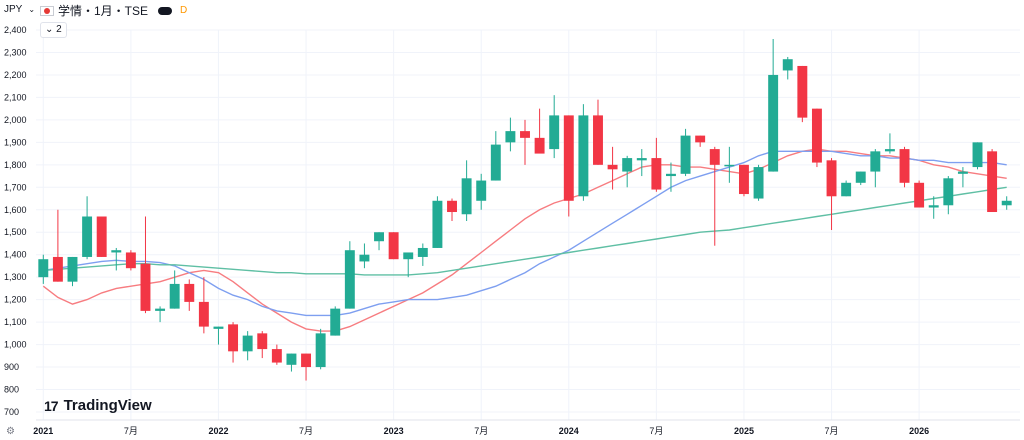 The image size is (1024, 440). What do you see at coordinates (51, 405) in the screenshot?
I see `tradingview-logo-icon: 17` at bounding box center [51, 405].